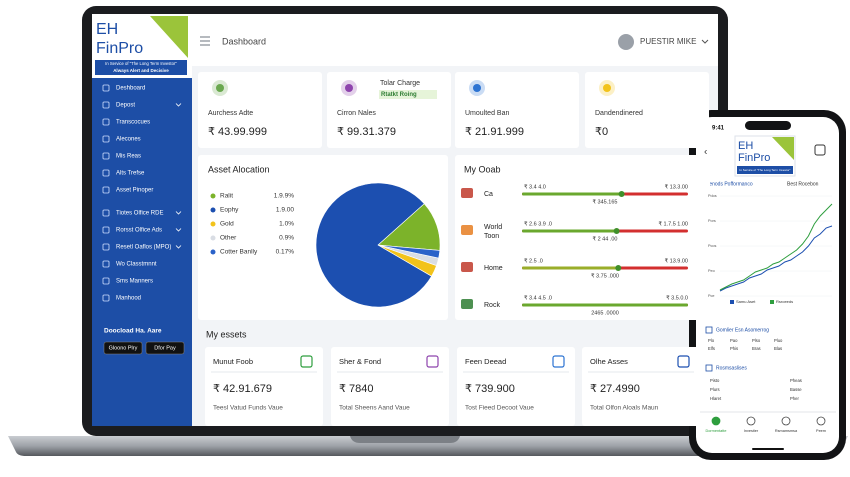 This screenshot has height=477, width=850. I want to click on goal-right: ₹ 3.5.0.0, so click(677, 297).